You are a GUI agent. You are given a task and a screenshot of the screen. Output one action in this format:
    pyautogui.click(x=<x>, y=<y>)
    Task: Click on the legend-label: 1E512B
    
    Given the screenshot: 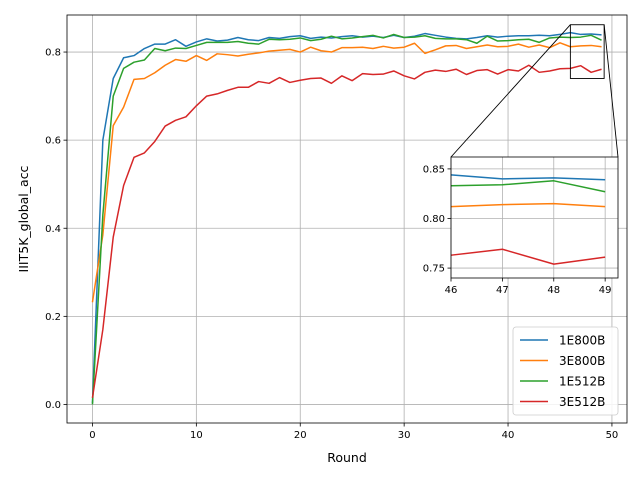 What is the action you would take?
    pyautogui.click(x=582, y=382)
    